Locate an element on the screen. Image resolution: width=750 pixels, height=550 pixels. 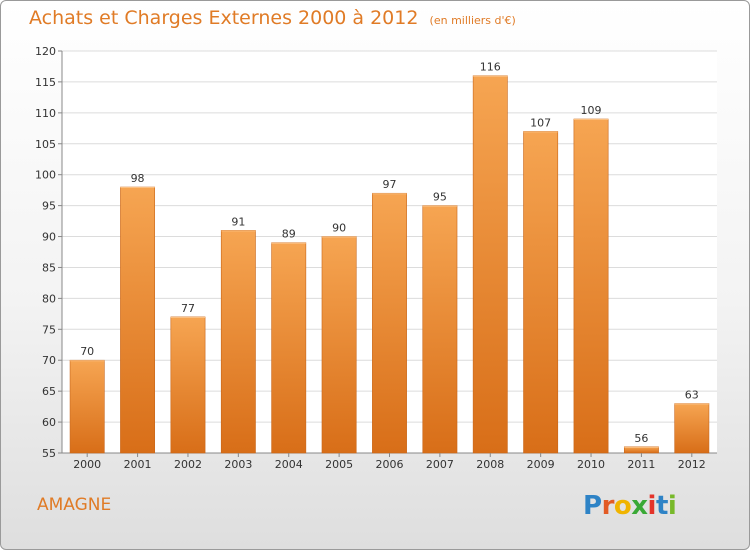
commune-name: AMAGNE is located at coordinates (74, 505).